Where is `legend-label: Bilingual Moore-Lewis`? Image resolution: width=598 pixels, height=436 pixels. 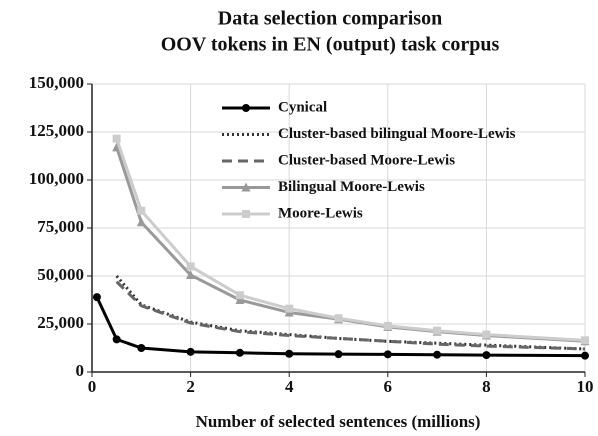
legend-label: Bilingual Moore-Lewis is located at coordinates (351, 187).